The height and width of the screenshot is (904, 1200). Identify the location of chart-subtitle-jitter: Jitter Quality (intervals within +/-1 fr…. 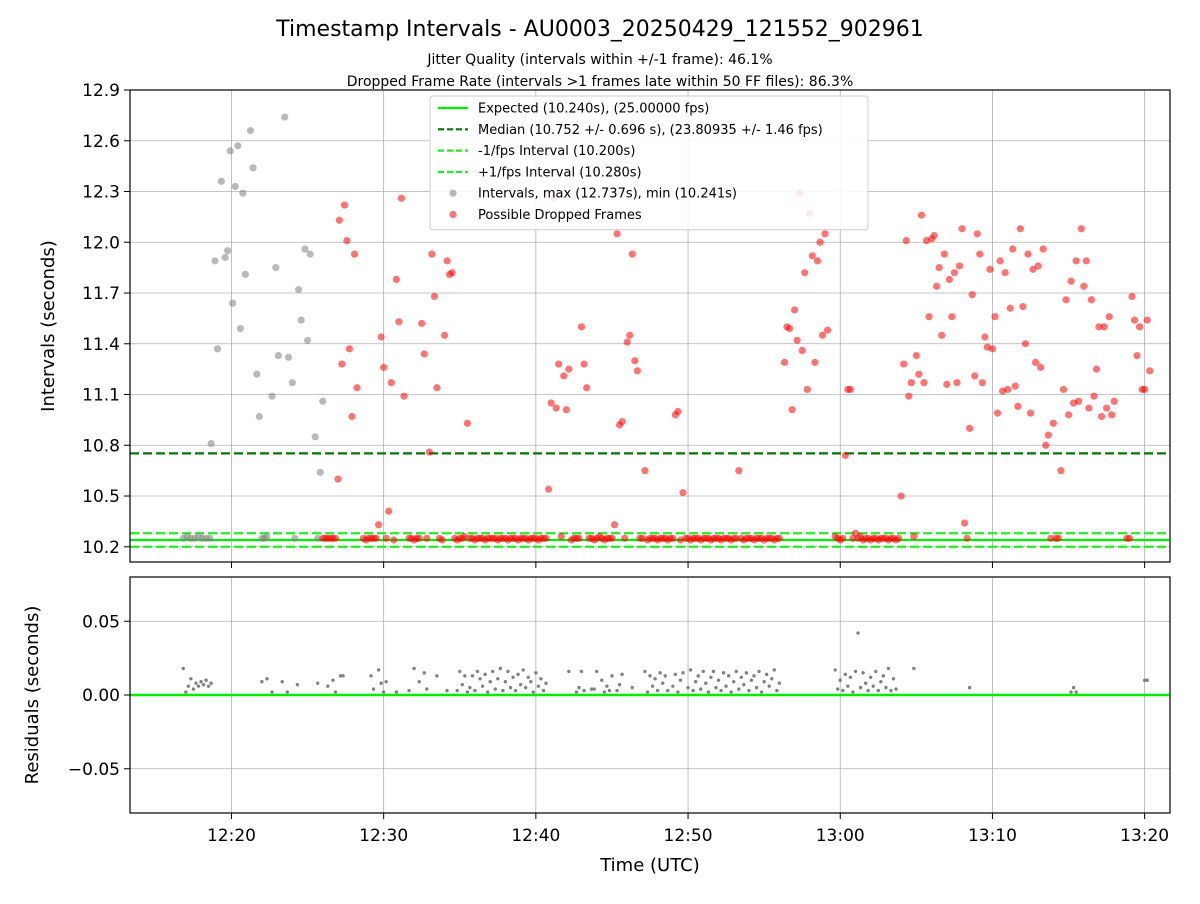
(599, 60).